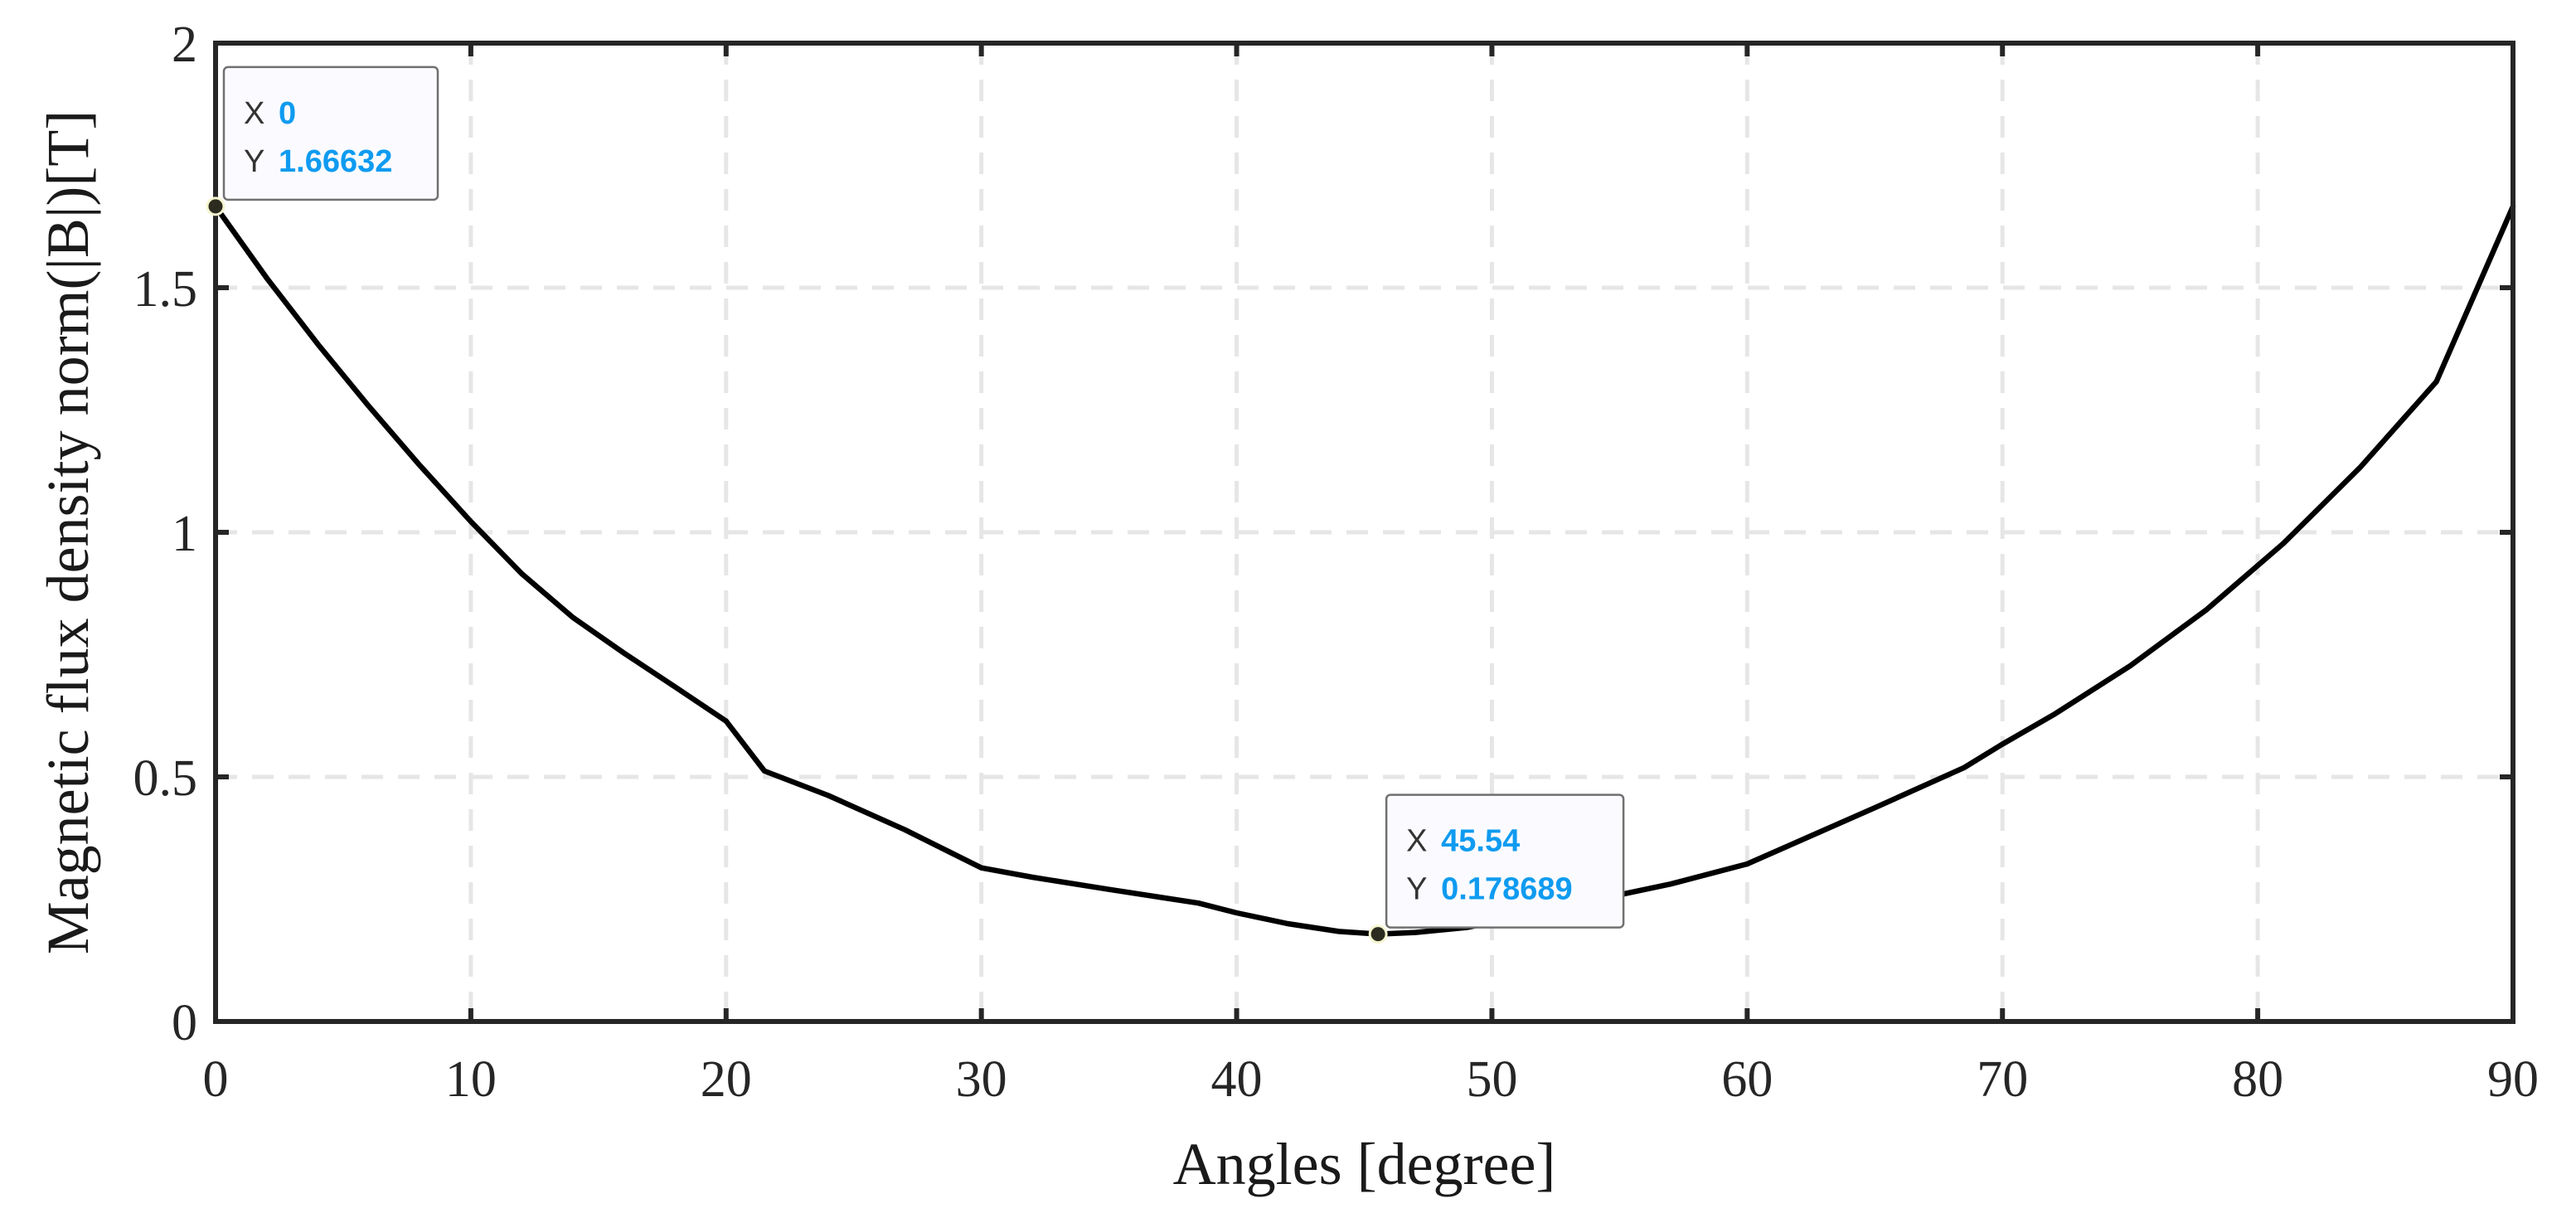 This screenshot has height=1218, width=2576. I want to click on datatip-x-value: 45.54, so click(1480, 841).